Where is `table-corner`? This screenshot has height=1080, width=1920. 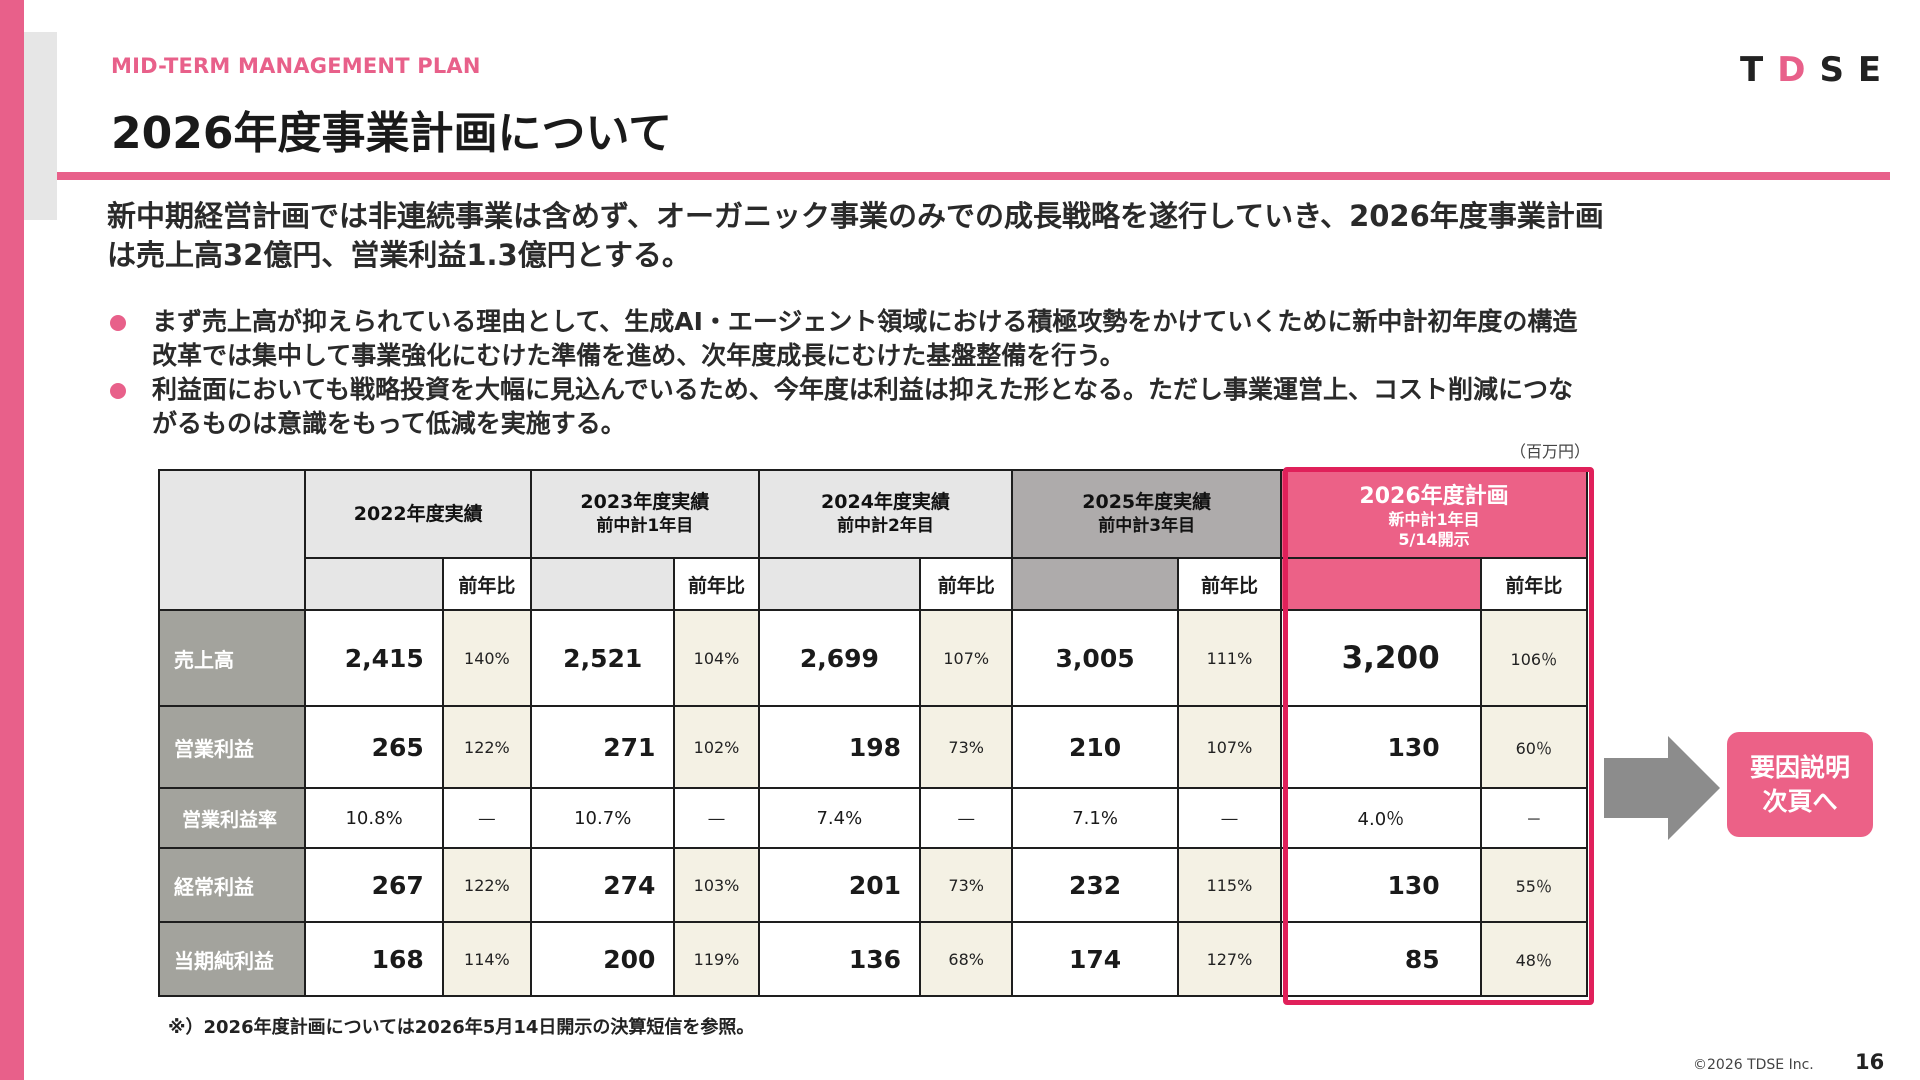 table-corner is located at coordinates (232, 540).